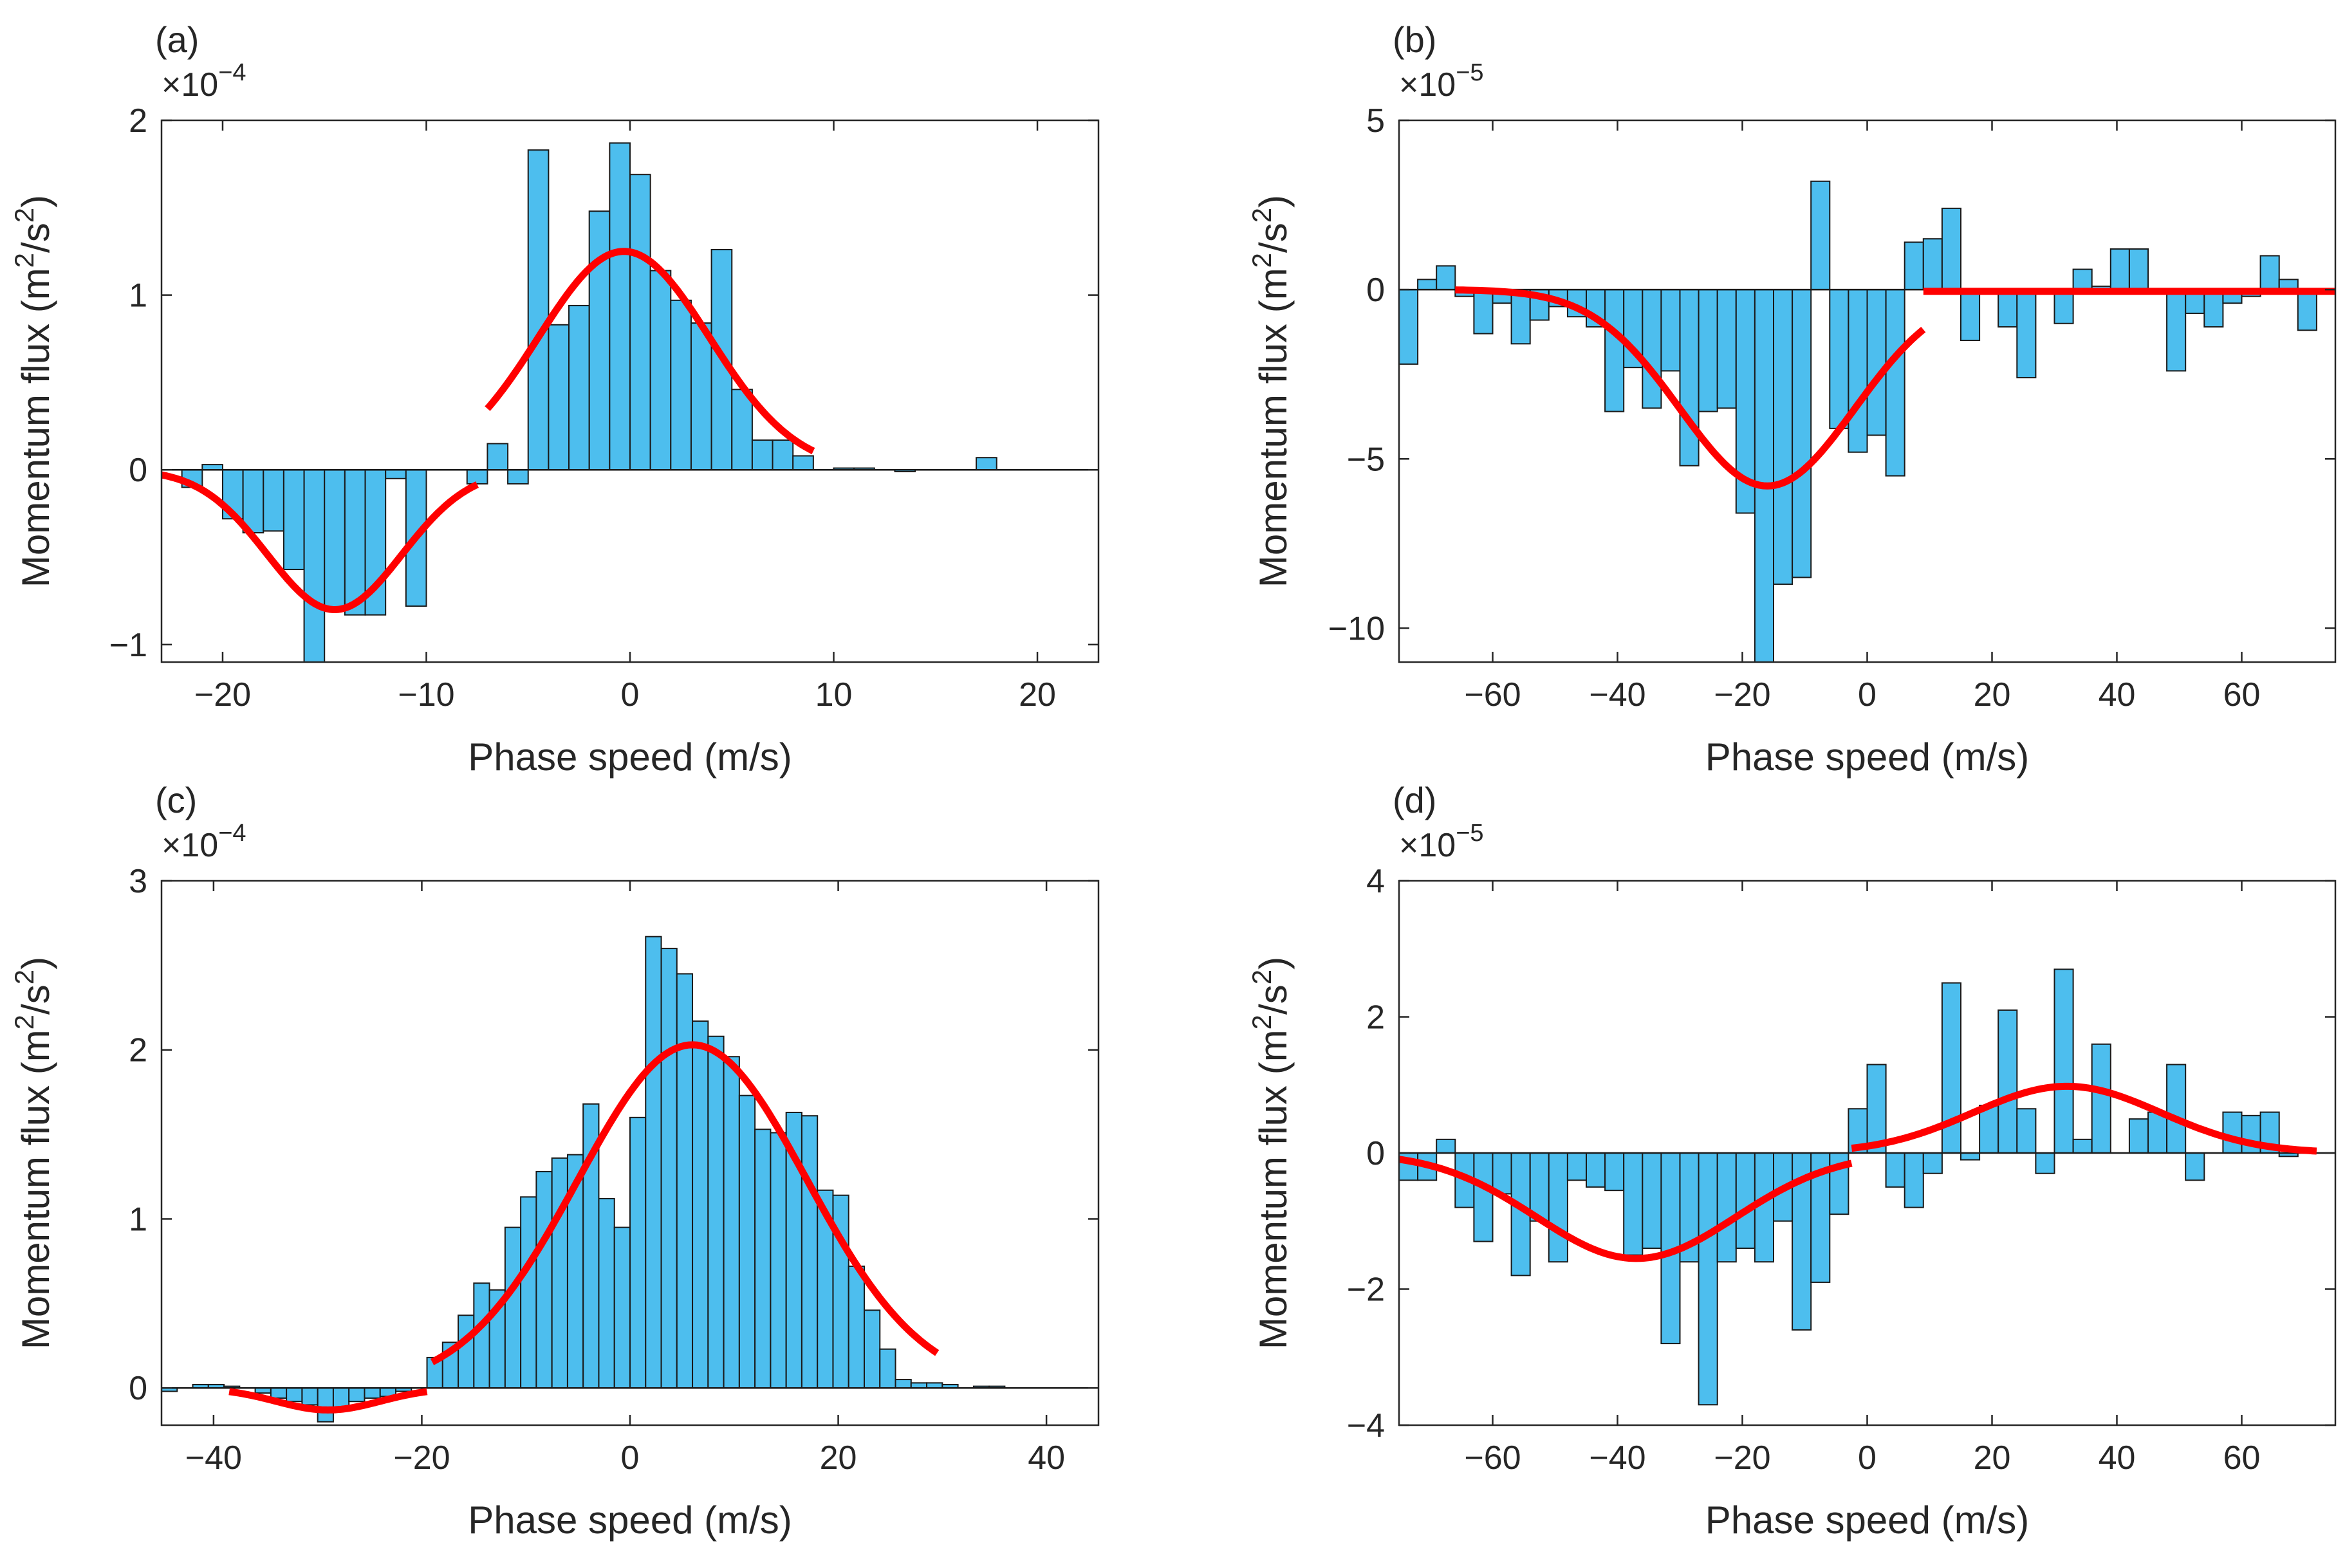 The width and height of the screenshot is (2345, 1568). What do you see at coordinates (138, 882) in the screenshot?
I see `y-tick-label: 3` at bounding box center [138, 882].